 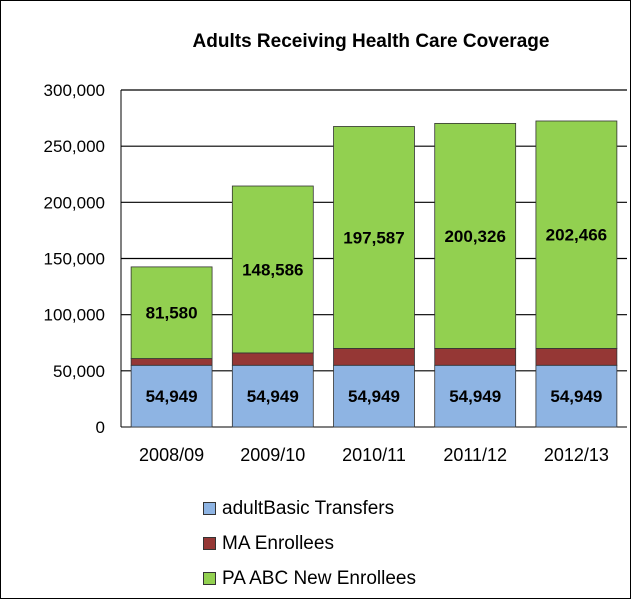 I want to click on legend-item: PA ABC New Enrollees, so click(x=309, y=578).